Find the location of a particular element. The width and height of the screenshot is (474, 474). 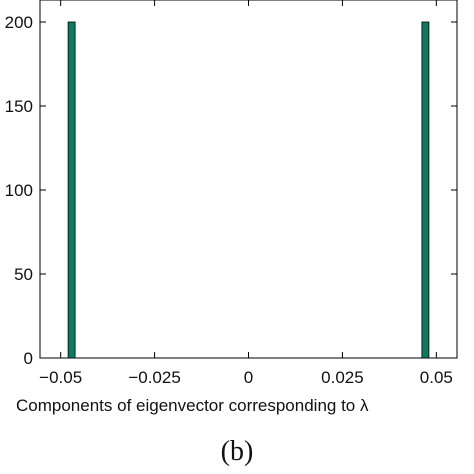

y-tick-label: 50 is located at coordinates (23, 274).